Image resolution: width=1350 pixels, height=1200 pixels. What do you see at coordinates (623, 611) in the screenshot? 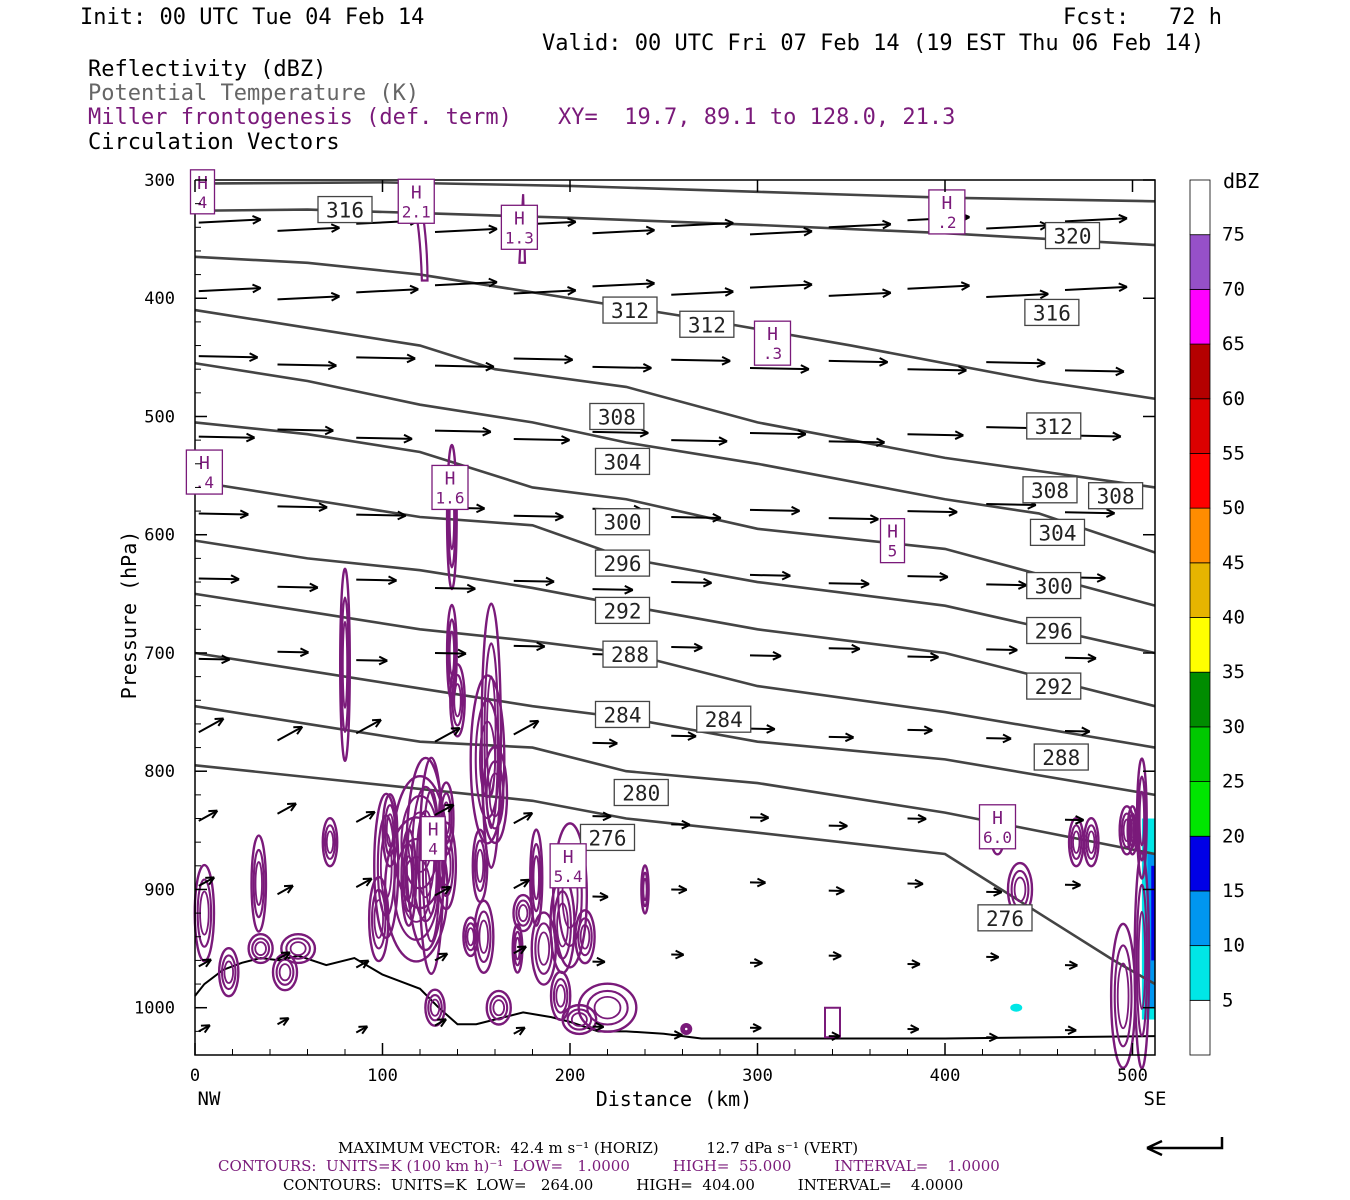
I see `svg-text: 292` at bounding box center [623, 611].